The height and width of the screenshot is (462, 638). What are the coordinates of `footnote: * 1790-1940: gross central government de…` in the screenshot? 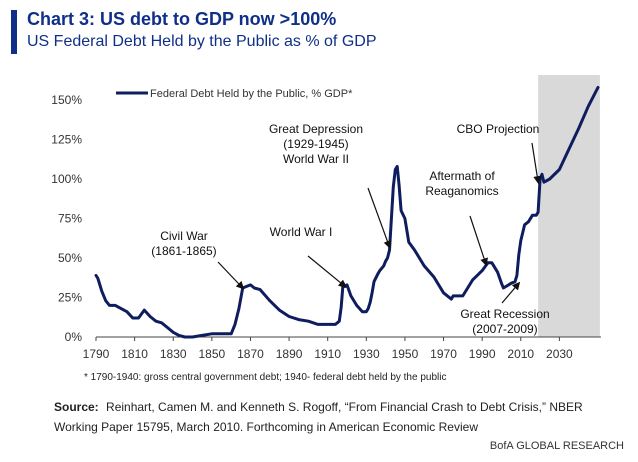 It's located at (265, 377).